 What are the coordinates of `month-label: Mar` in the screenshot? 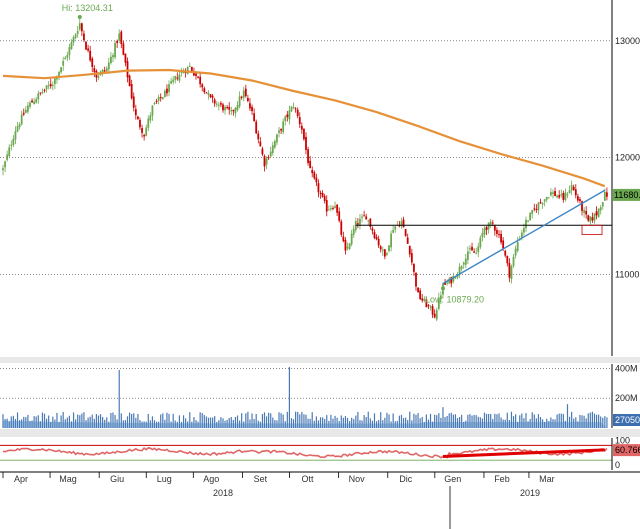 It's located at (547, 479).